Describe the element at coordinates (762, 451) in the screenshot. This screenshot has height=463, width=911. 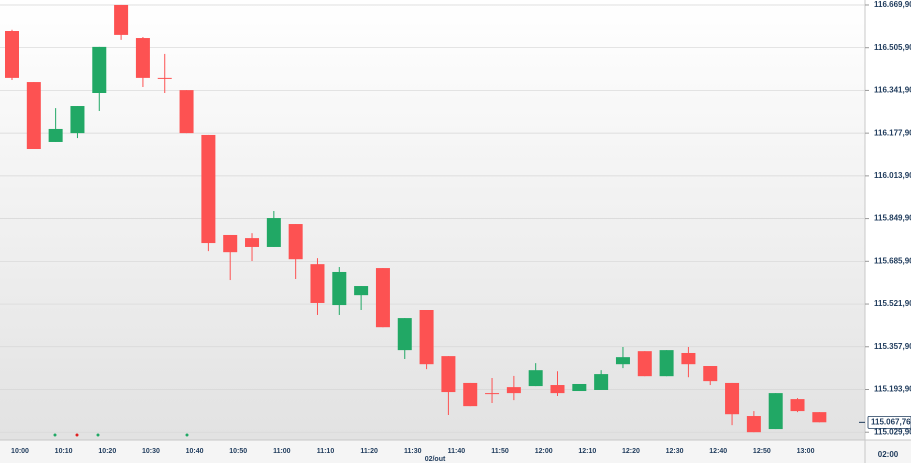
I see `x-tick-label: 12:50` at that location.